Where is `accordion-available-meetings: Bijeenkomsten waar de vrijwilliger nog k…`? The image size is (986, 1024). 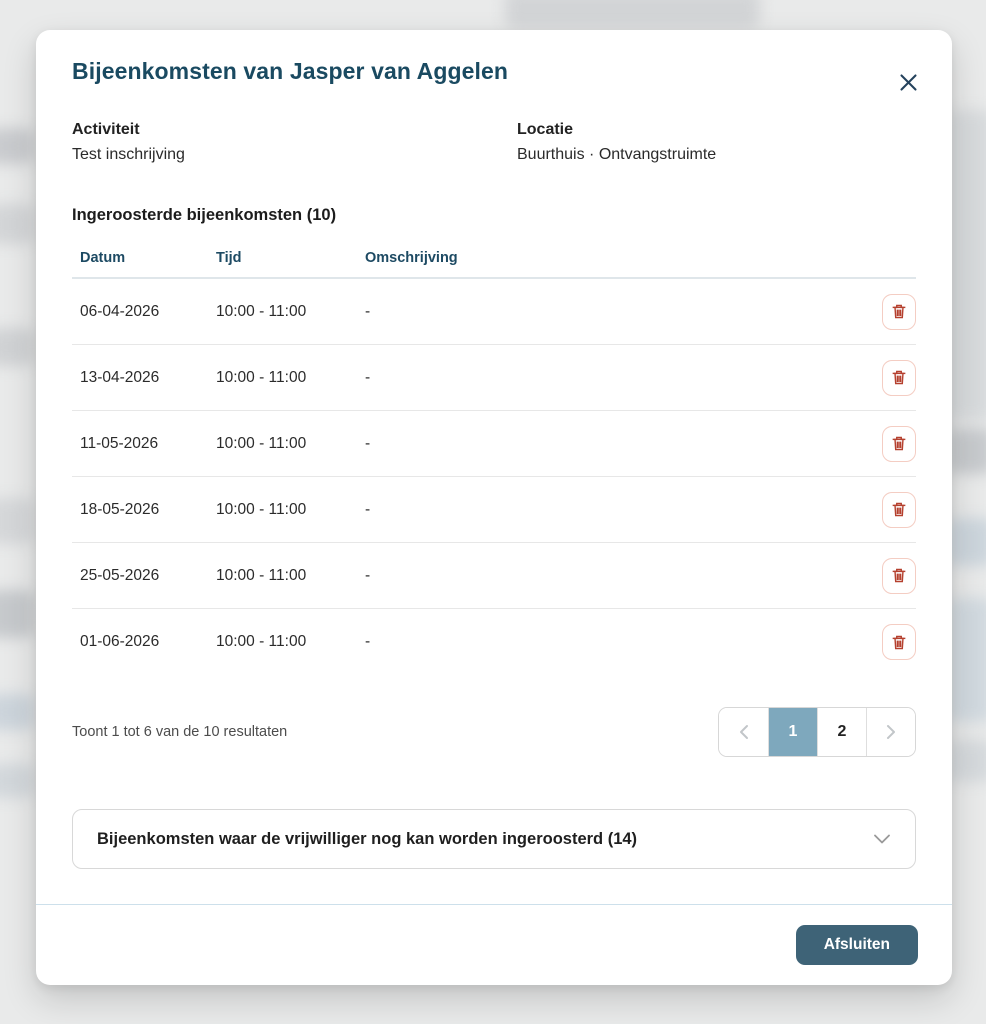
accordion-available-meetings: Bijeenkomsten waar de vrijwilliger nog k… is located at coordinates (494, 839).